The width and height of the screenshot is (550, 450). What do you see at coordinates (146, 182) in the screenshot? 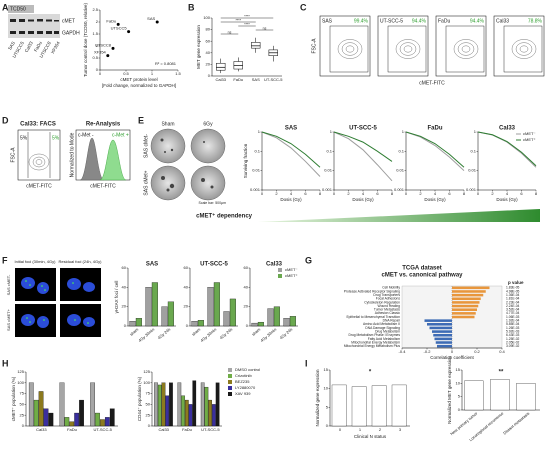
I see `row-label: SAS cMet+` at bounding box center [146, 182].